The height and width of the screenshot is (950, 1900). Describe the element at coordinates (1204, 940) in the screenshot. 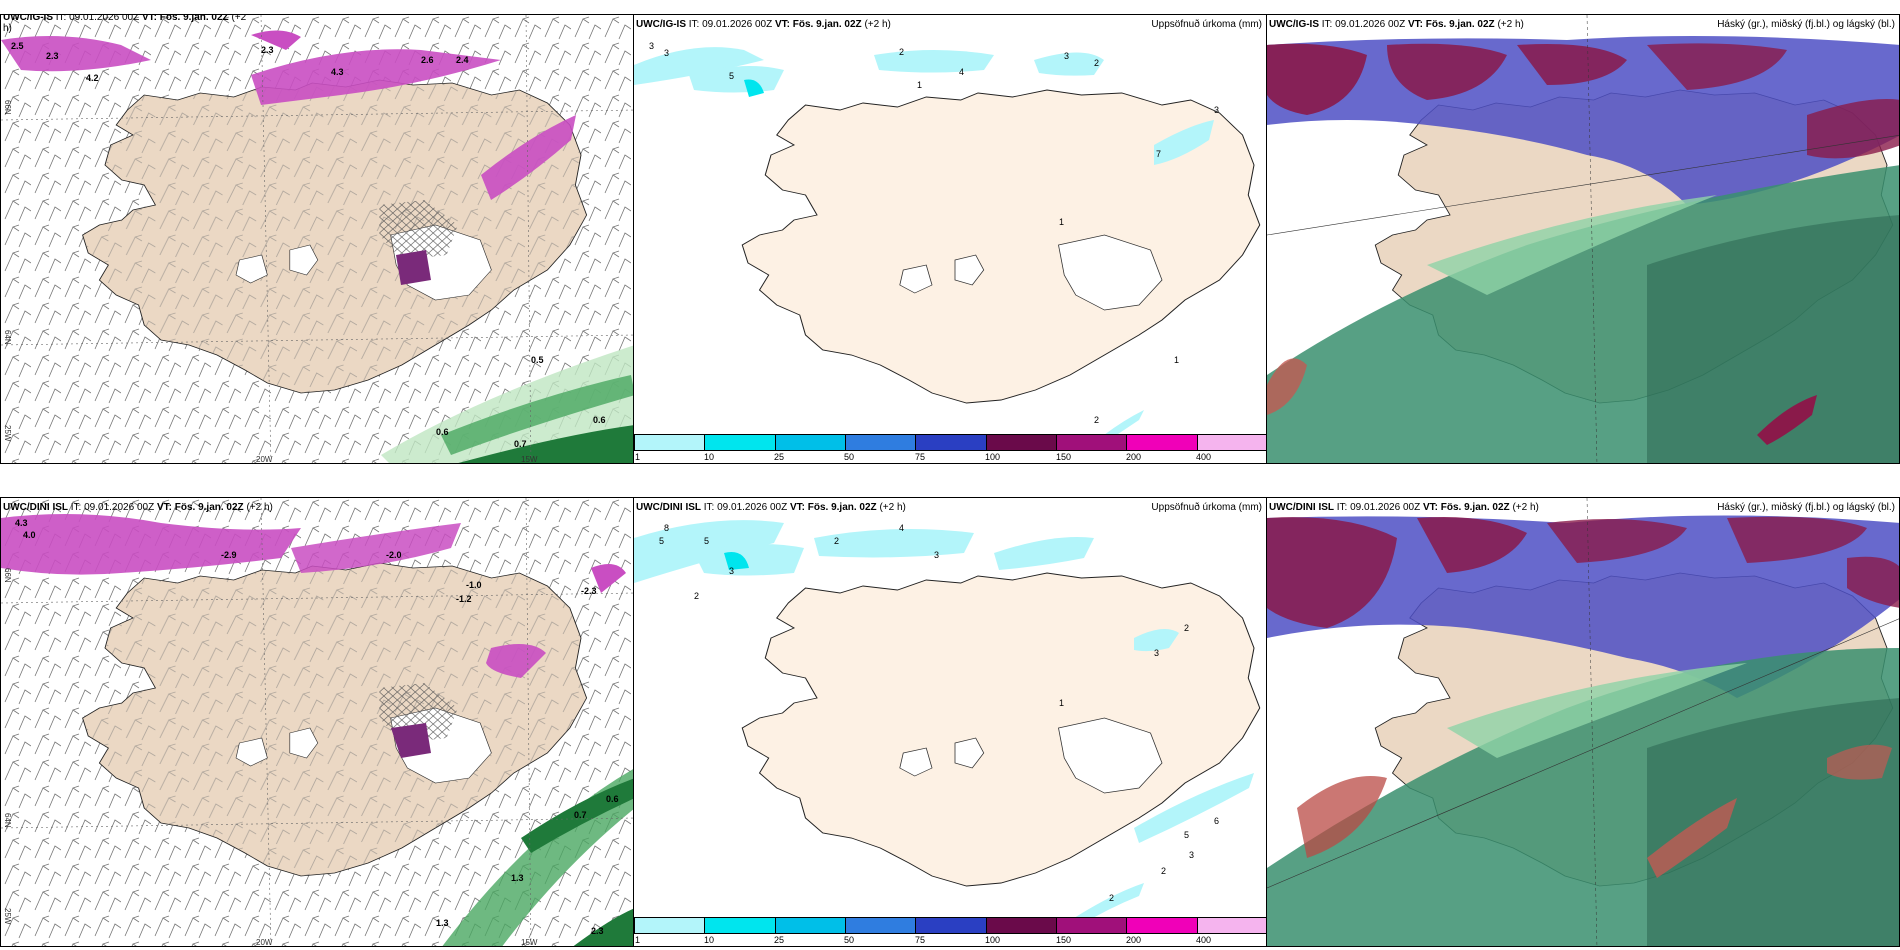

I see `colorbar-tick: 400` at that location.